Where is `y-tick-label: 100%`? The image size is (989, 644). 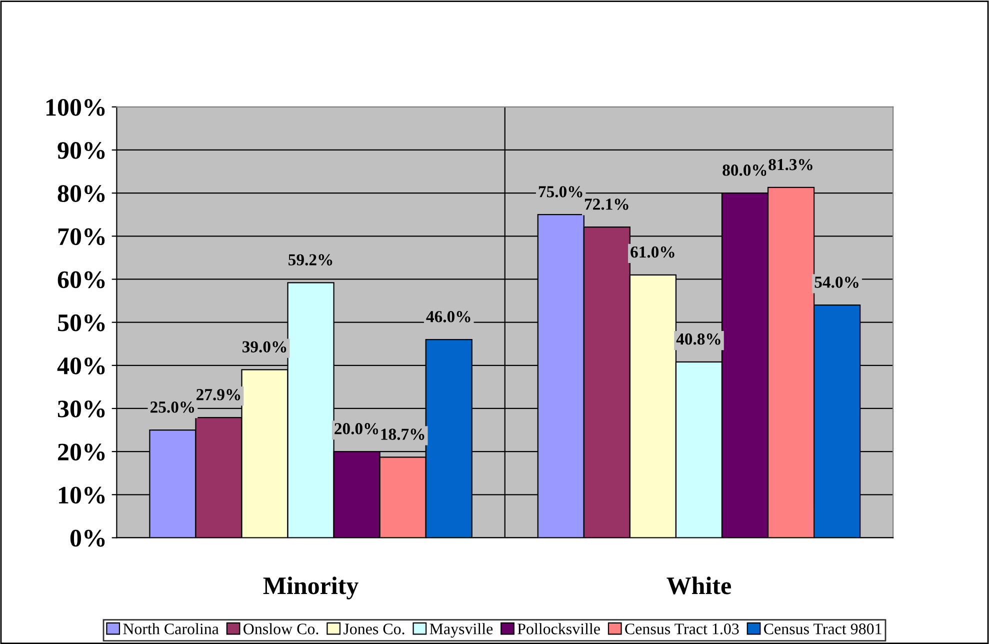
y-tick-label: 100% is located at coordinates (75, 107).